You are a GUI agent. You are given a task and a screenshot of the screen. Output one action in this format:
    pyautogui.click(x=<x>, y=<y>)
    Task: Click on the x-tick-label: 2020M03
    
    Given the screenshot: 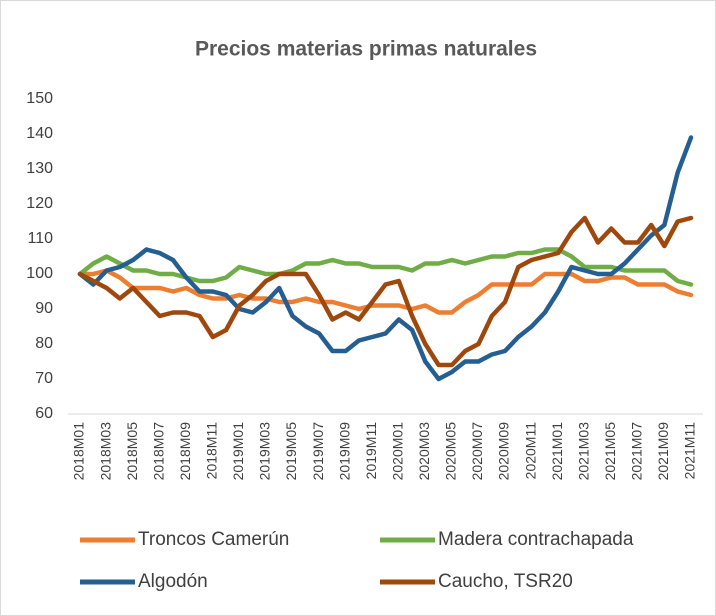 What is the action you would take?
    pyautogui.click(x=424, y=451)
    